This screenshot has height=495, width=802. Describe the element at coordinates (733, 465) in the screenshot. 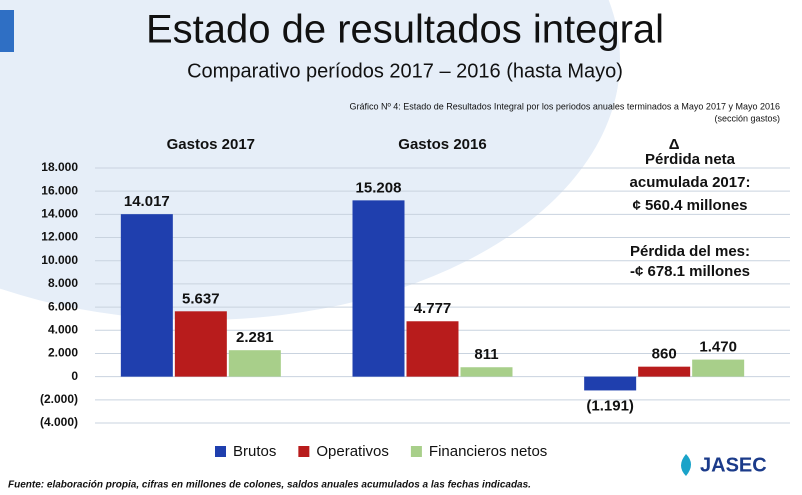

I see `logo: JASEC` at that location.